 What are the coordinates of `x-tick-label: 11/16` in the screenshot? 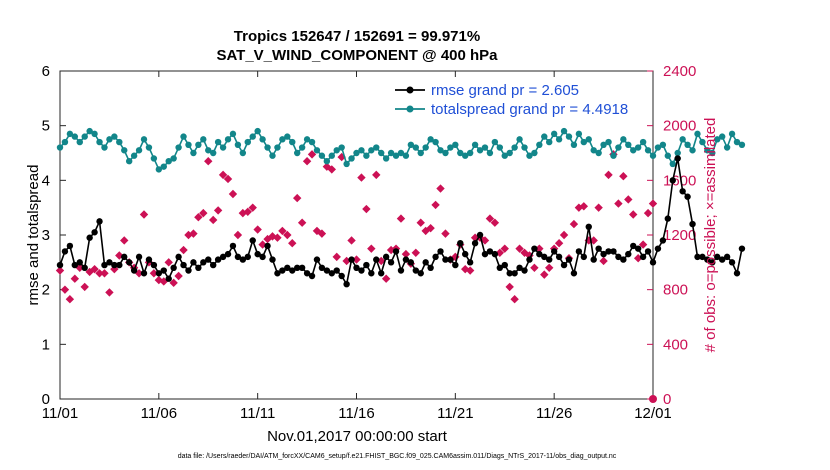 It's located at (356, 413).